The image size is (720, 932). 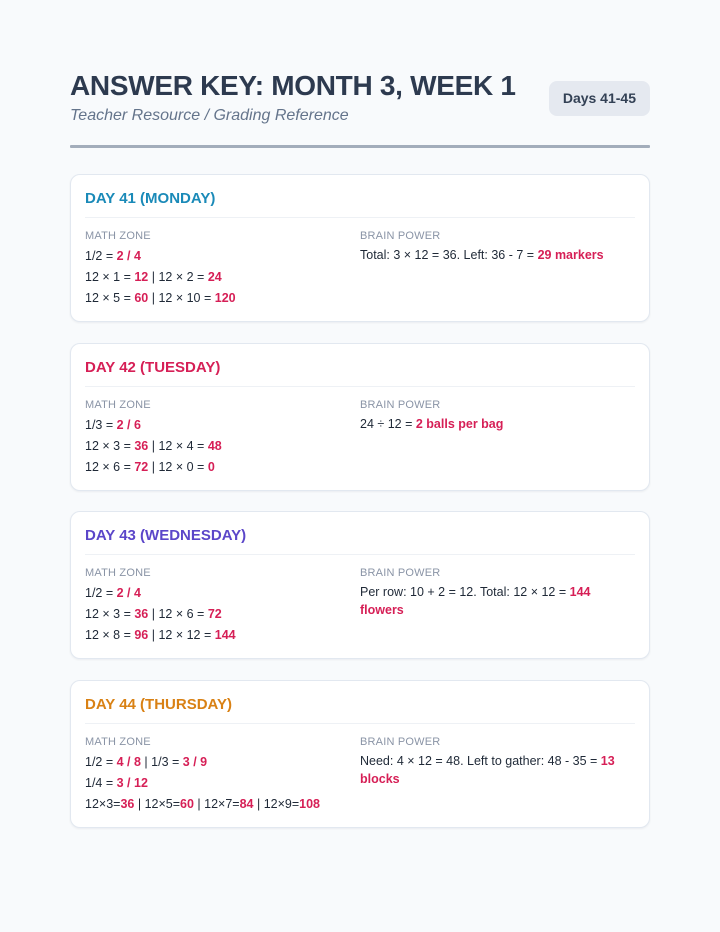 I want to click on math-answer-line: 12 × 3 = 36 | 12 × 4 = 48, so click(x=222, y=446).